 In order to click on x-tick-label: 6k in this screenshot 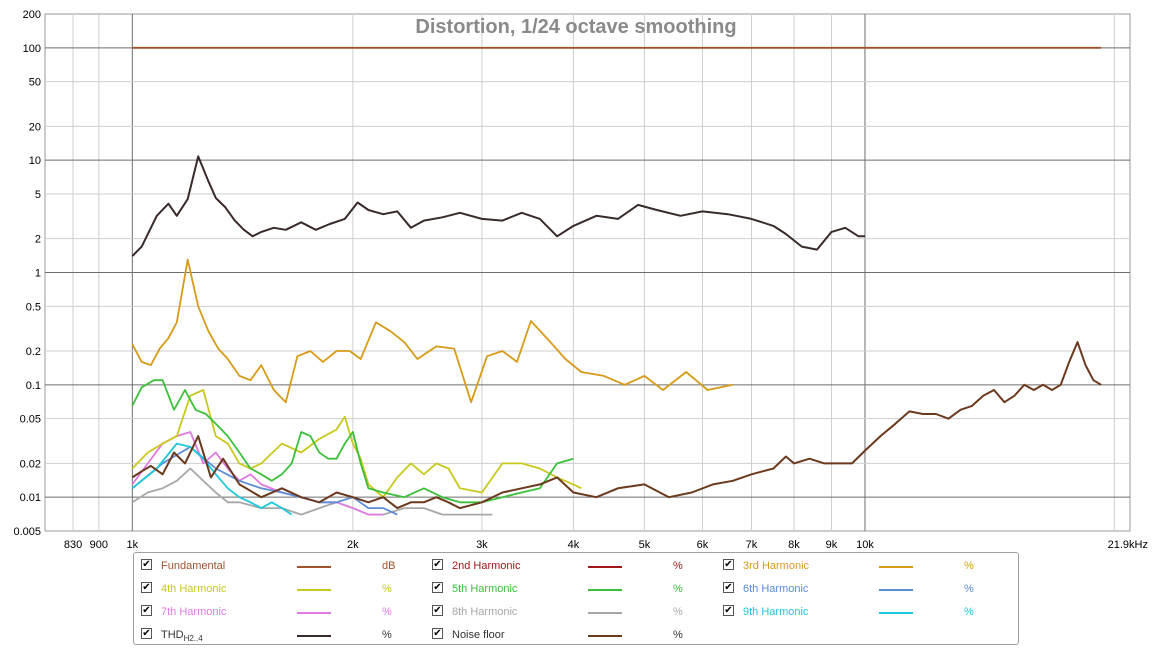, I will do `click(703, 544)`.